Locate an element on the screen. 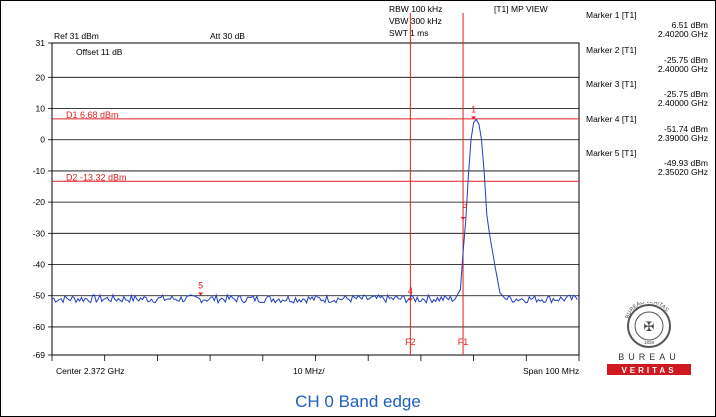 The width and height of the screenshot is (716, 417). marker-2-level: -25.75 dBm is located at coordinates (686, 59).